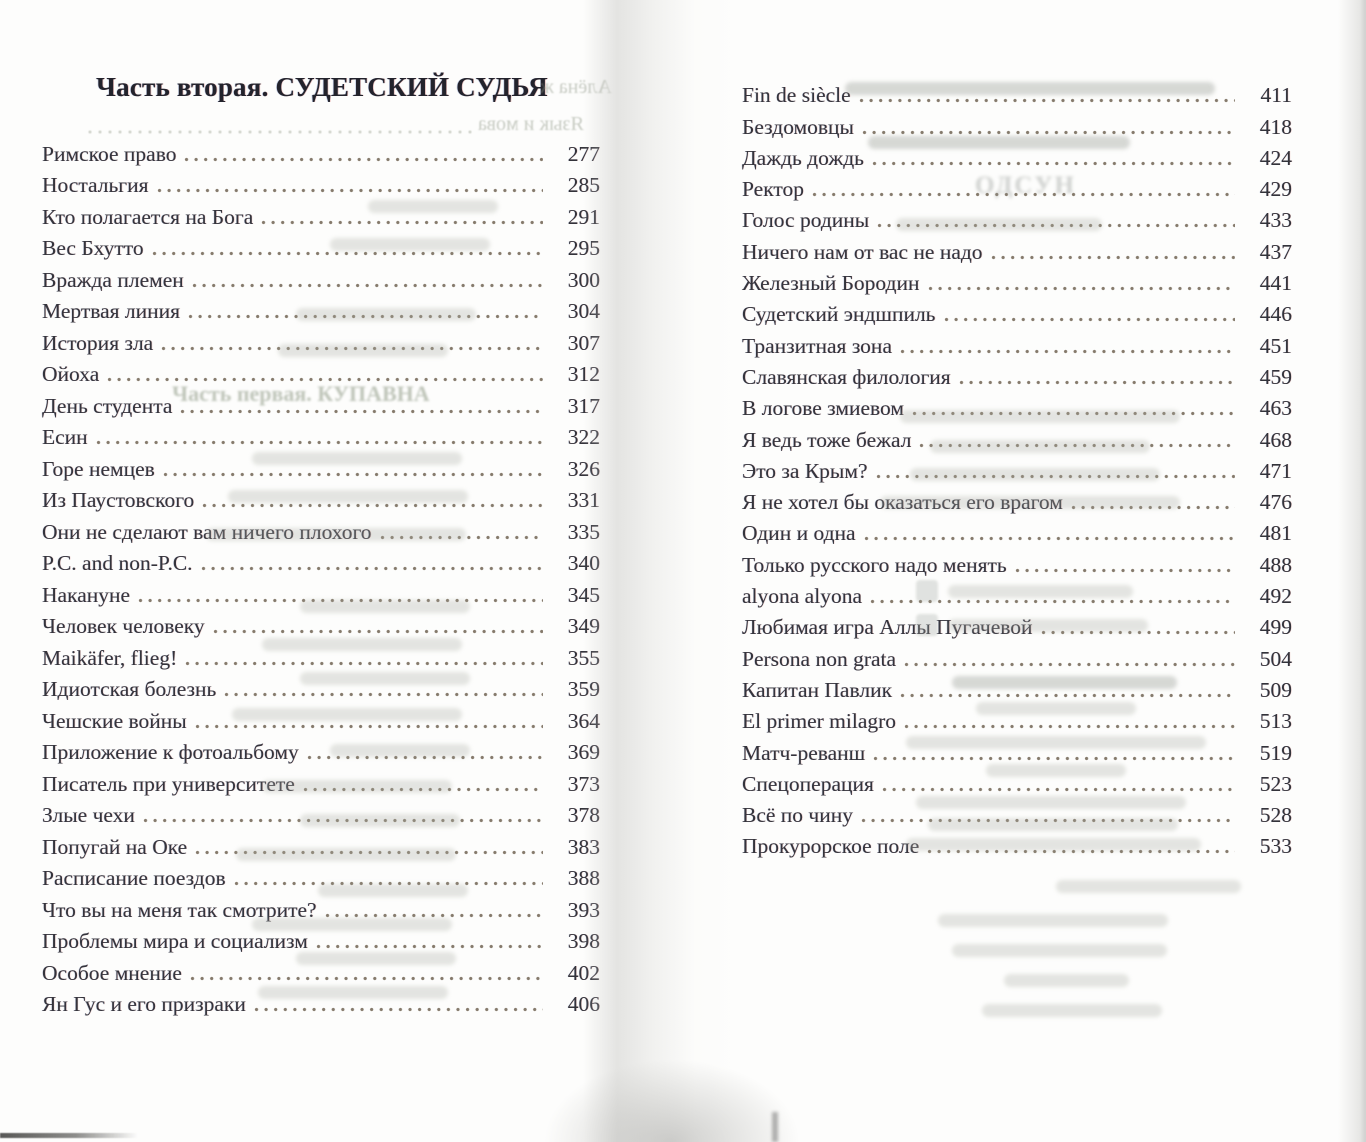  I want to click on toc-entry: Это за Крым? 471, so click(1017, 471).